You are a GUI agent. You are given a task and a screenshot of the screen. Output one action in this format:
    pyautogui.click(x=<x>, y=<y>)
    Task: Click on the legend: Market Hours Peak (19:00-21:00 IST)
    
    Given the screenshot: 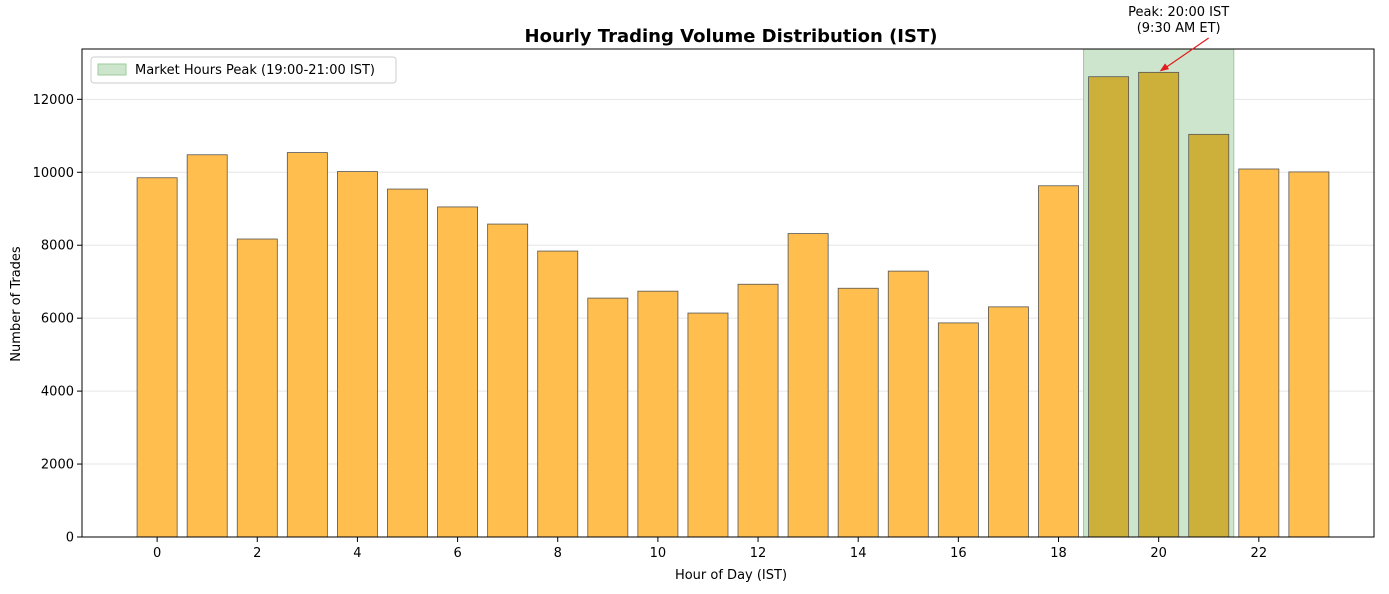 What is the action you would take?
    pyautogui.click(x=243, y=70)
    